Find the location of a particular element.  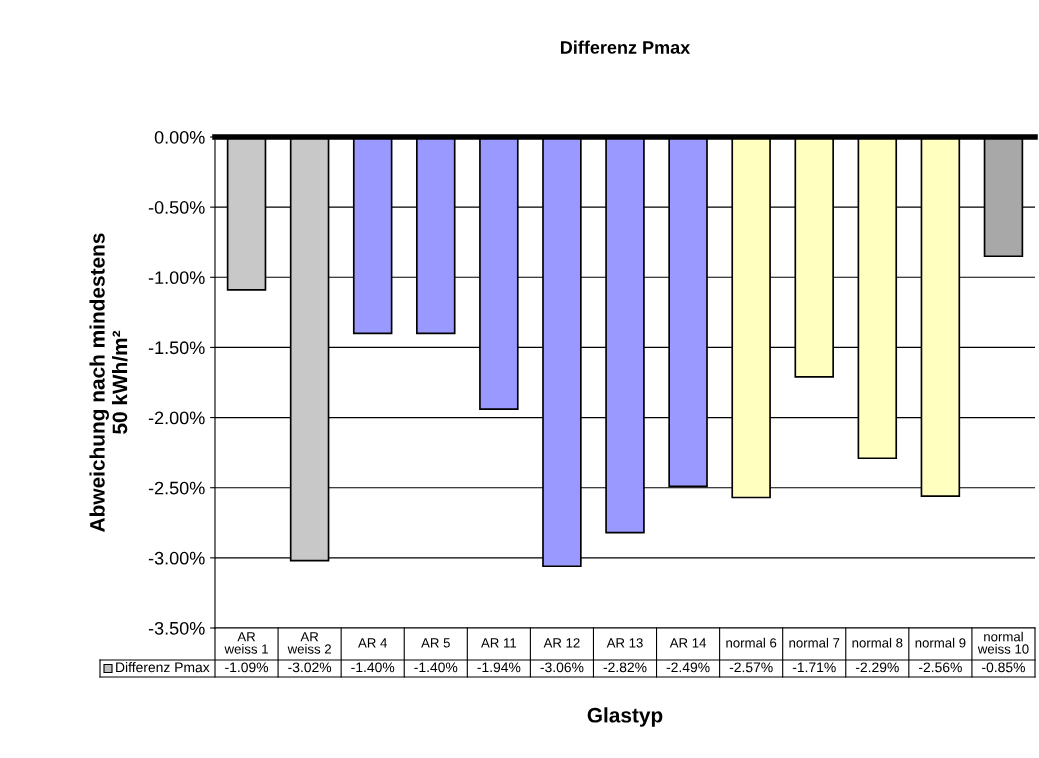

x-tick-label: AR 5 is located at coordinates (435, 643).